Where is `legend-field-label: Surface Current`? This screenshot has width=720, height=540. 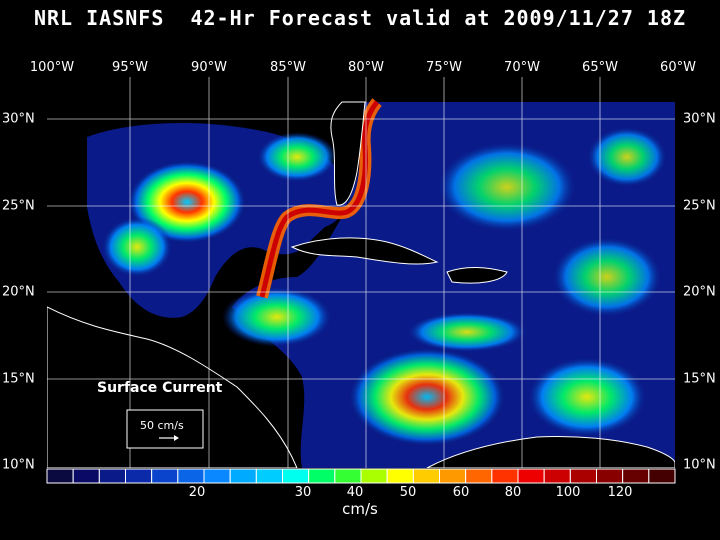
legend-field-label: Surface Current is located at coordinates (160, 388).